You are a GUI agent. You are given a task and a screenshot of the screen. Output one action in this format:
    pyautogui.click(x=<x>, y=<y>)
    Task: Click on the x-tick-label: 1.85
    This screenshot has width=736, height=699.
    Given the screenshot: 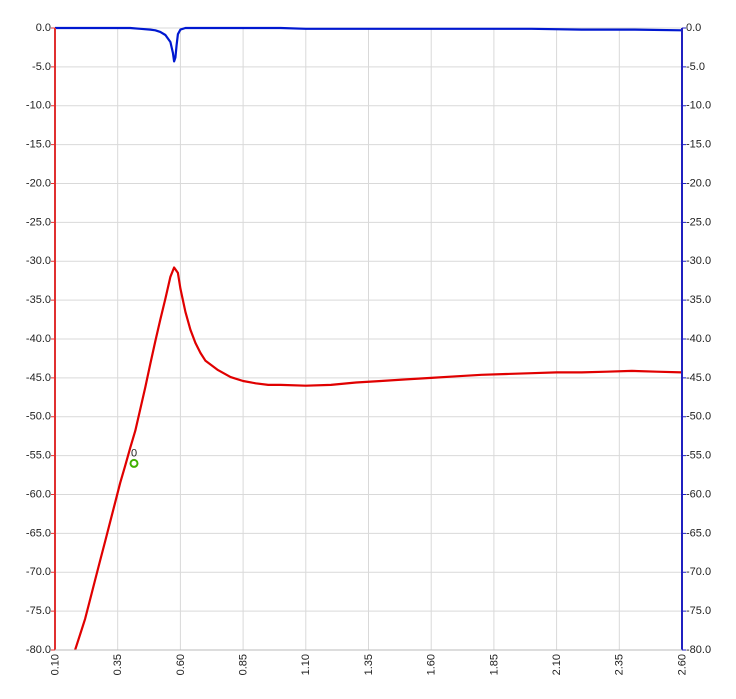 What is the action you would take?
    pyautogui.click(x=494, y=664)
    